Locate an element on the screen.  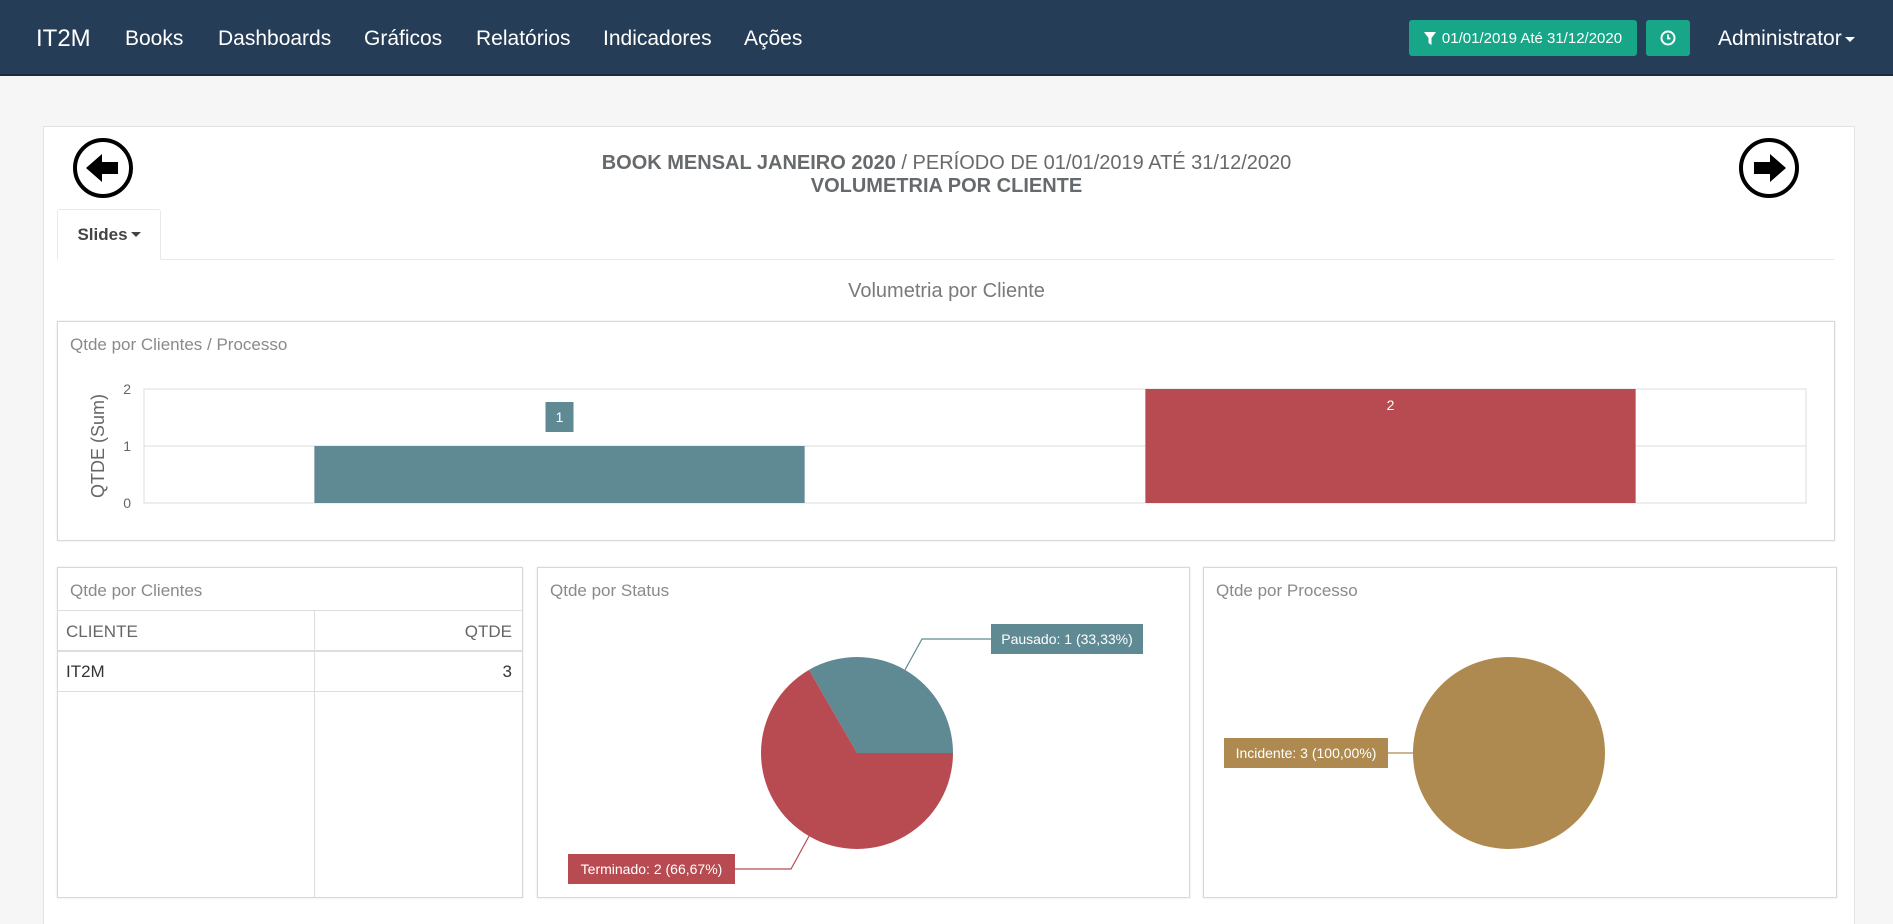
nav-graficos: Gráficos is located at coordinates (403, 38).